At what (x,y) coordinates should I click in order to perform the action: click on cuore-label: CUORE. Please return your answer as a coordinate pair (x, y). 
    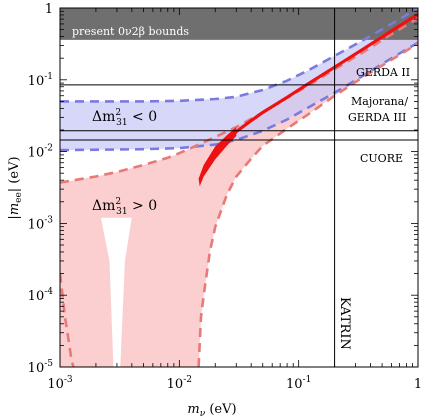
    Looking at the image, I should click on (381, 158).